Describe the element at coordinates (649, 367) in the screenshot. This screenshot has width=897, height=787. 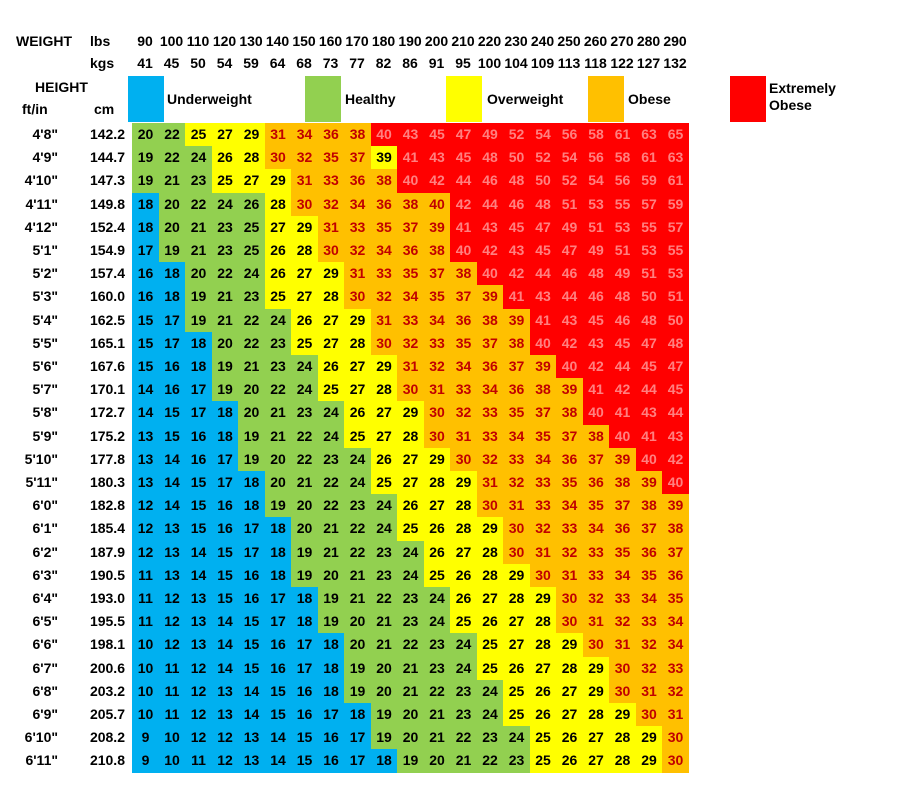
I see `bmi-cell: 45` at that location.